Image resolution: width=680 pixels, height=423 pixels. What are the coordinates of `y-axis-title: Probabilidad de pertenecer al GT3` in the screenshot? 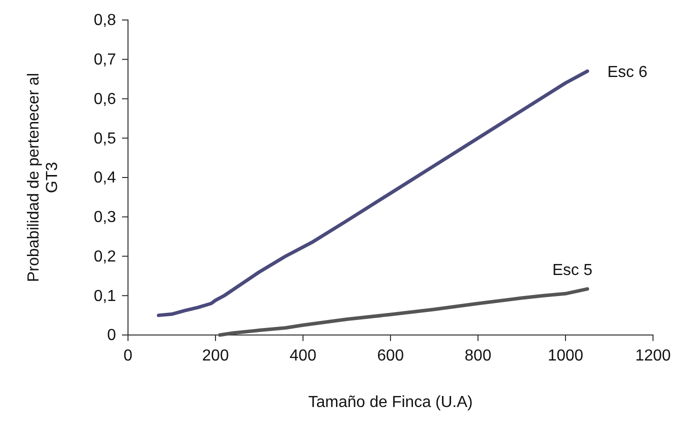 It's located at (43, 177).